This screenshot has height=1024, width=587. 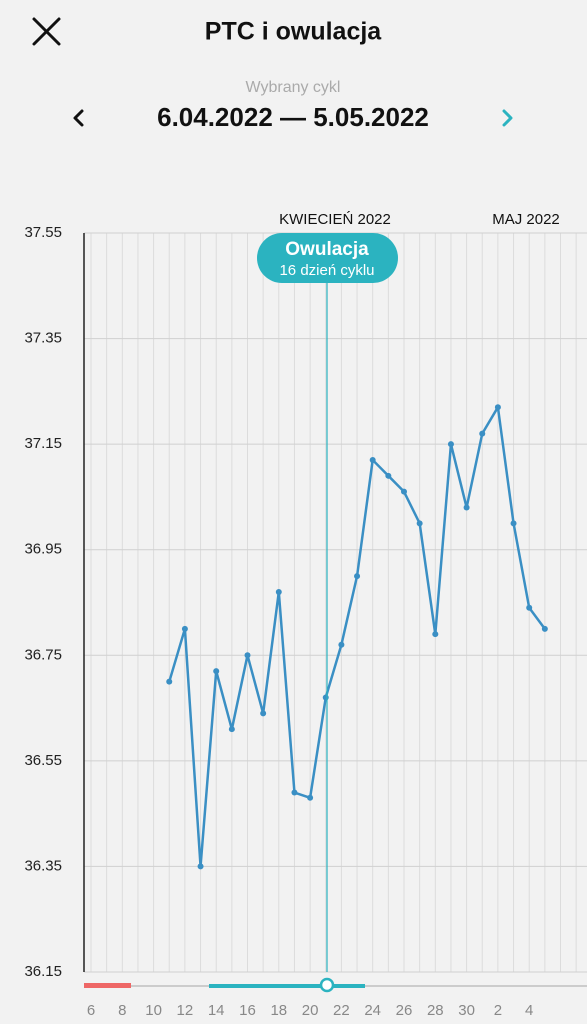 I want to click on x-tick-label: 24, so click(x=372, y=1010).